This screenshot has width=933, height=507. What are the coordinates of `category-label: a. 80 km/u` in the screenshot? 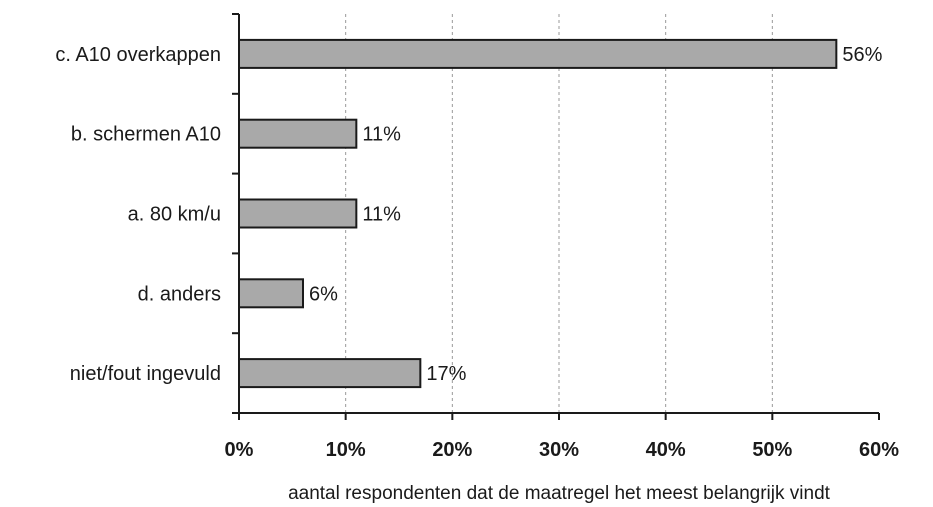 It's located at (174, 215).